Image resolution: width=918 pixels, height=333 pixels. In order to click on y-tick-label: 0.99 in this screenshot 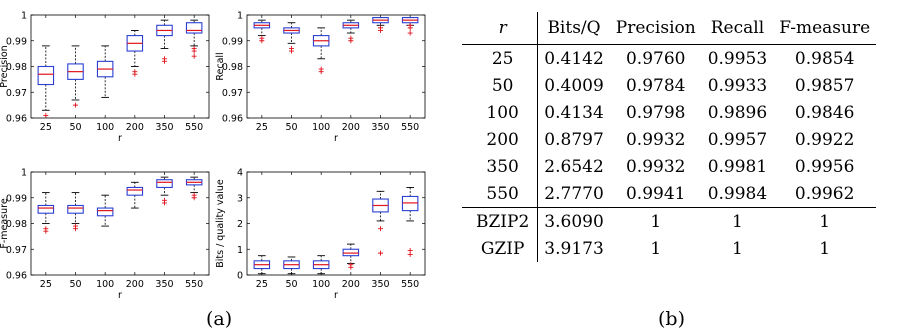, I will do `click(232, 41)`.